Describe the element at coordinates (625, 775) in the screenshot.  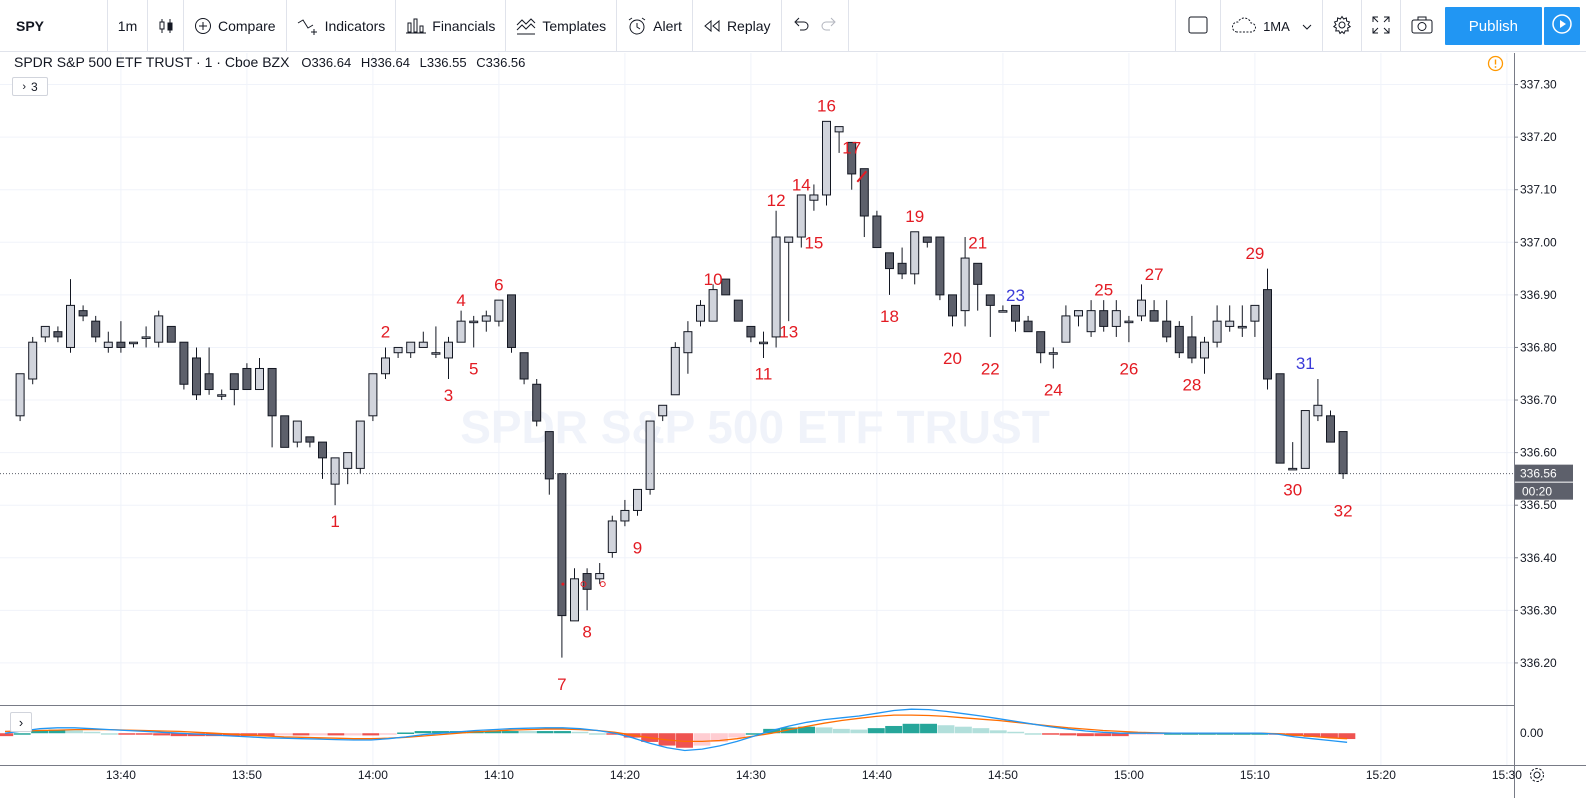
I see `time-axis-label: 14:20` at that location.